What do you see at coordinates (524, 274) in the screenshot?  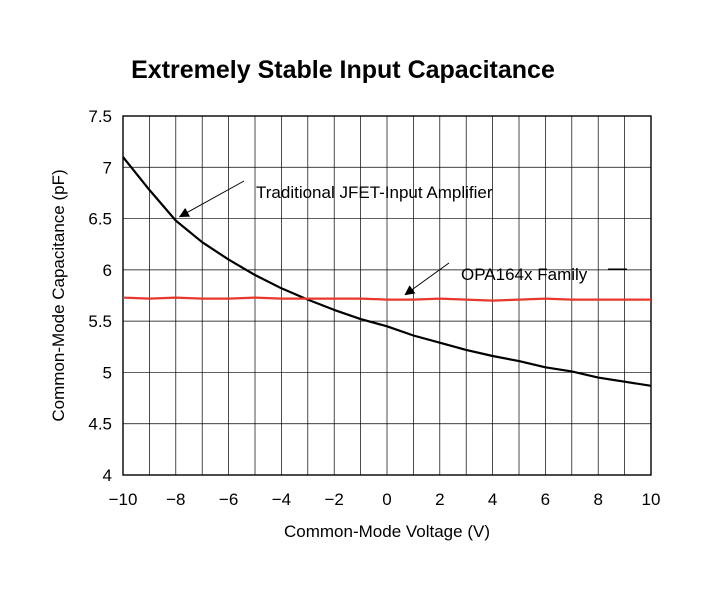 I see `annotation-label: OPA164x Family` at bounding box center [524, 274].